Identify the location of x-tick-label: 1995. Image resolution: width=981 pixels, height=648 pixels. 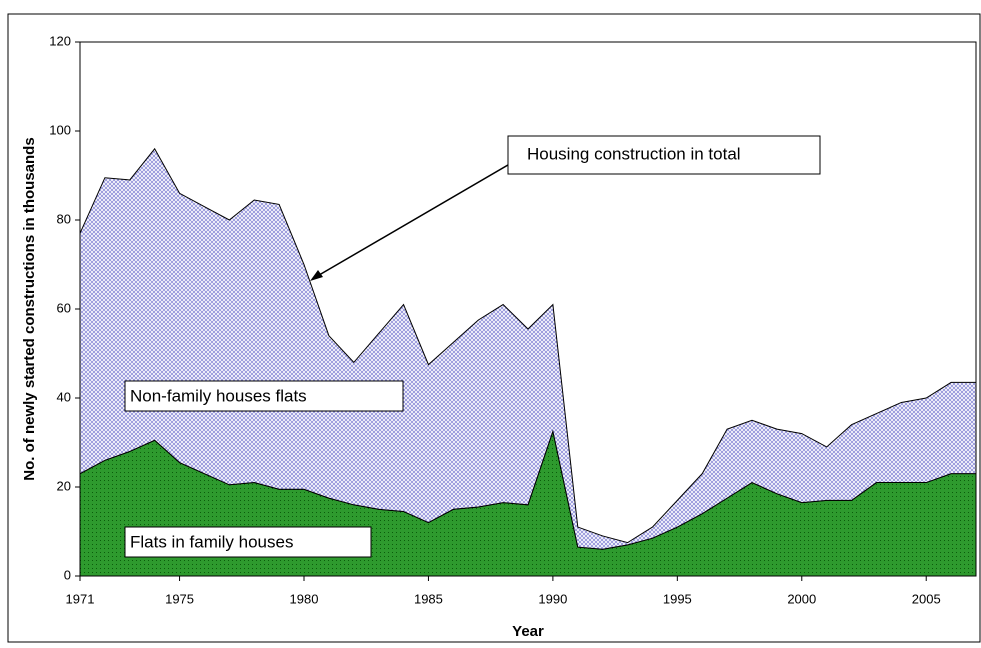
(677, 598).